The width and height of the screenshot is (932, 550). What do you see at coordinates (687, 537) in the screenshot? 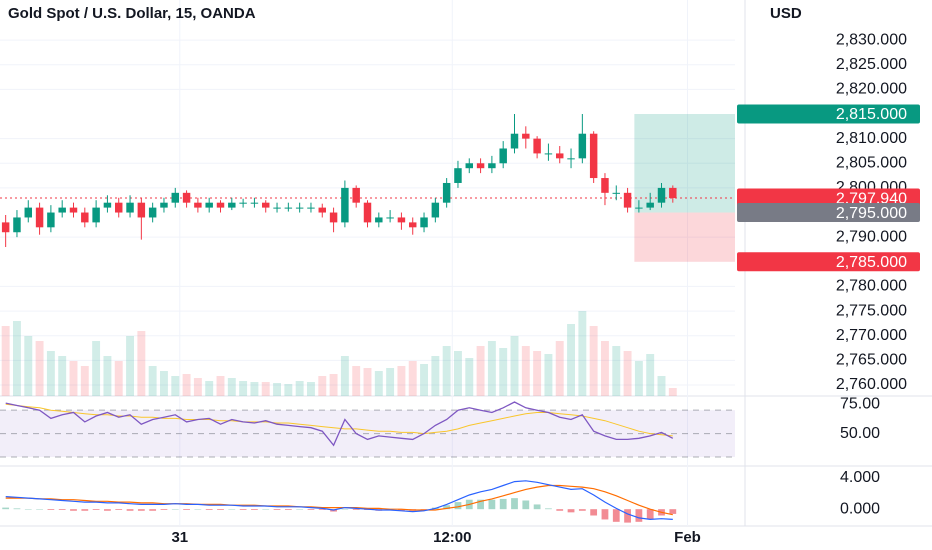
I see `x-tick-label: Feb` at bounding box center [687, 537].